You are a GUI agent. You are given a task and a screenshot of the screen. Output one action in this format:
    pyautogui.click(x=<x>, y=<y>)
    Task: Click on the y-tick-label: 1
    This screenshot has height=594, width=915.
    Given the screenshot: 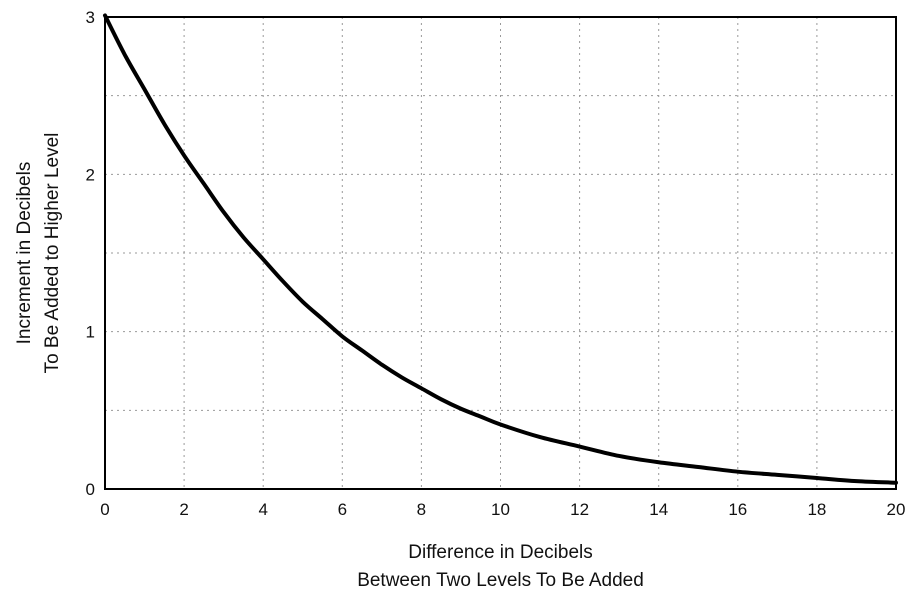 What is the action you would take?
    pyautogui.click(x=90, y=332)
    